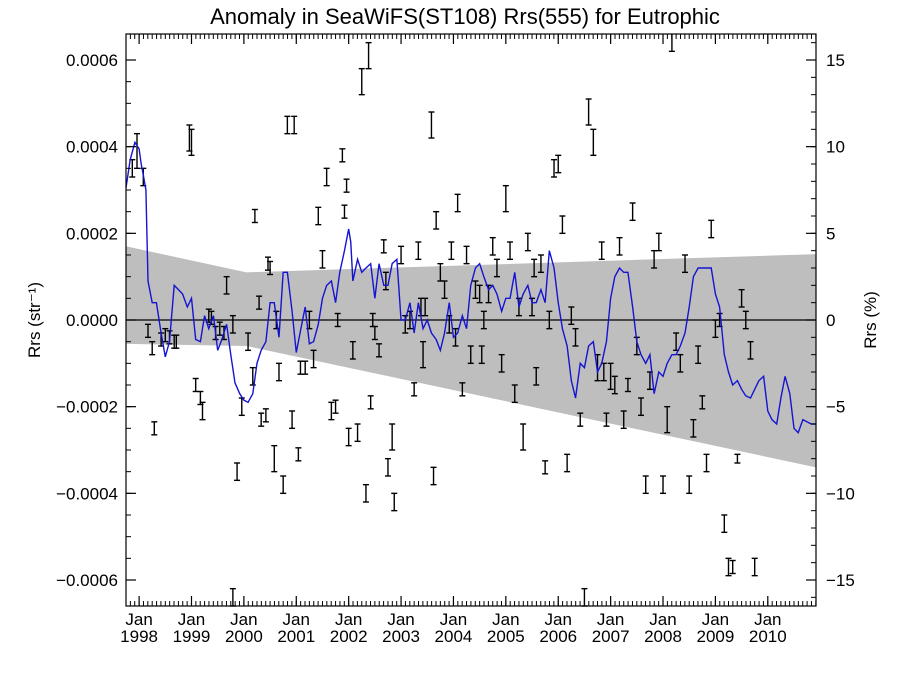 The image size is (900, 675). I want to click on right-tick-label: 0, so click(830, 320).